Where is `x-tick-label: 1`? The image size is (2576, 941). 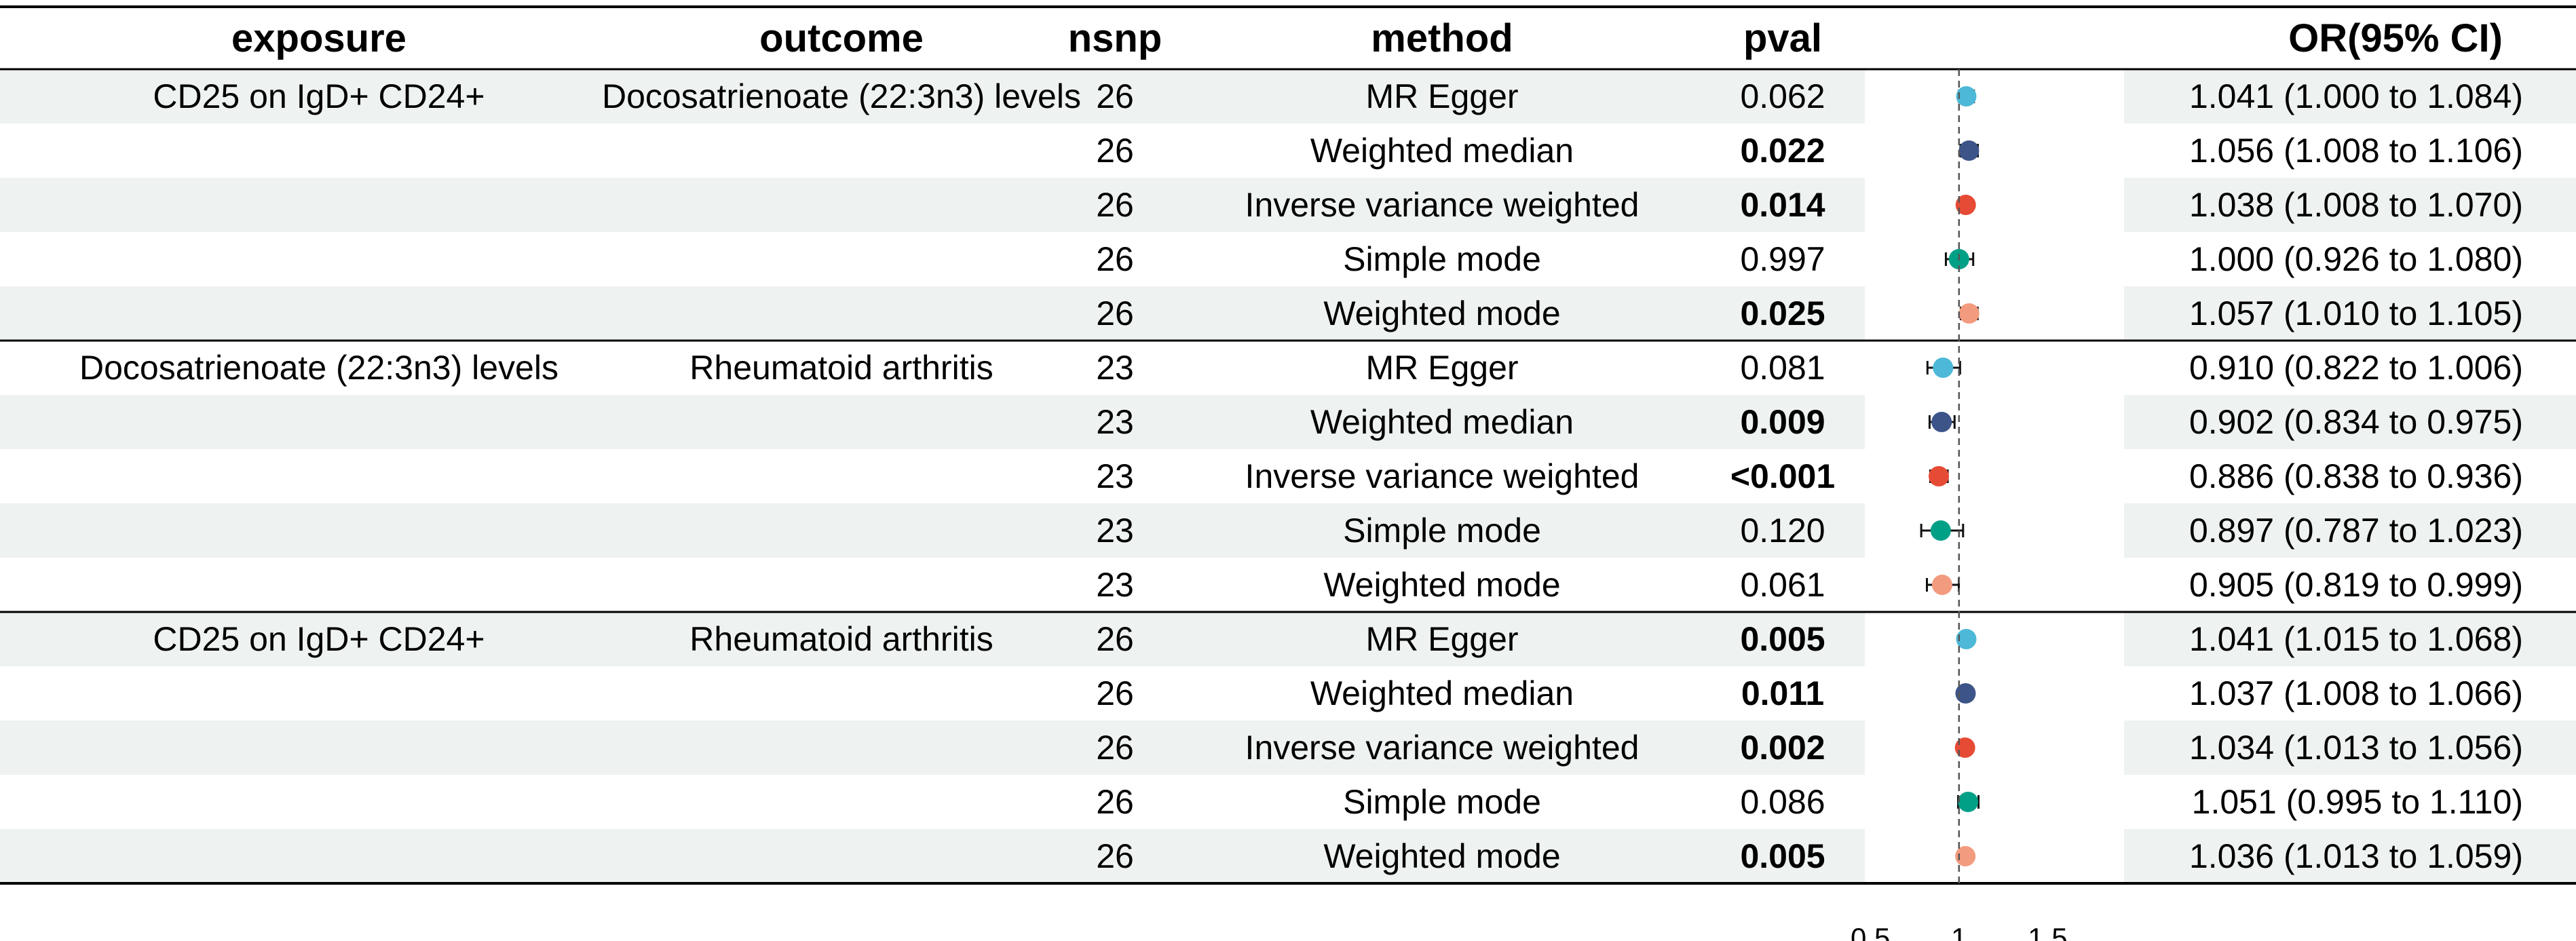 x-tick-label: 1 is located at coordinates (1959, 932).